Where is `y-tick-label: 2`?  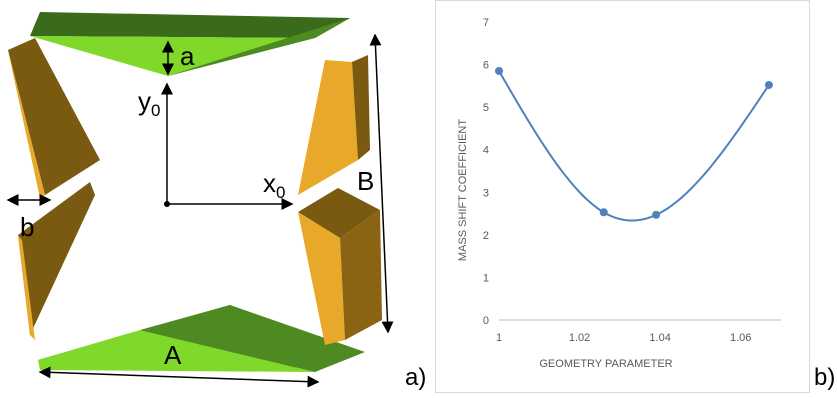
y-tick-label: 2 is located at coordinates (486, 236).